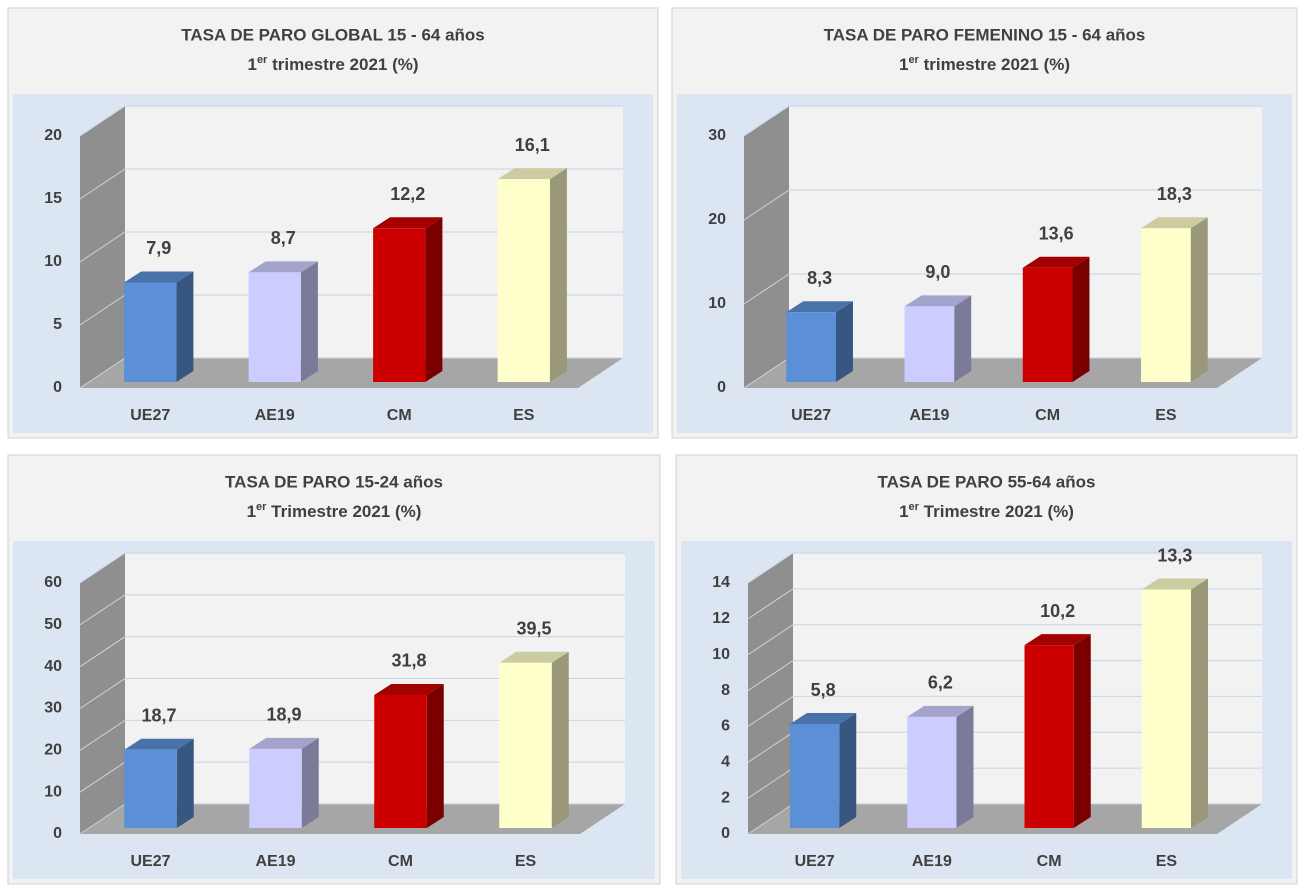 The height and width of the screenshot is (891, 1299). What do you see at coordinates (53, 582) in the screenshot?
I see `y-tick-label: 60` at bounding box center [53, 582].